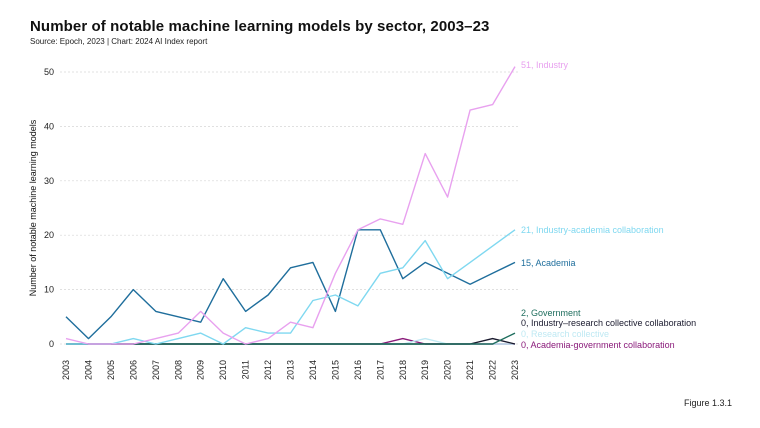 Image resolution: width=760 pixels, height=428 pixels. Describe the element at coordinates (551, 313) in the screenshot. I see `series-label: 2, Government` at that location.